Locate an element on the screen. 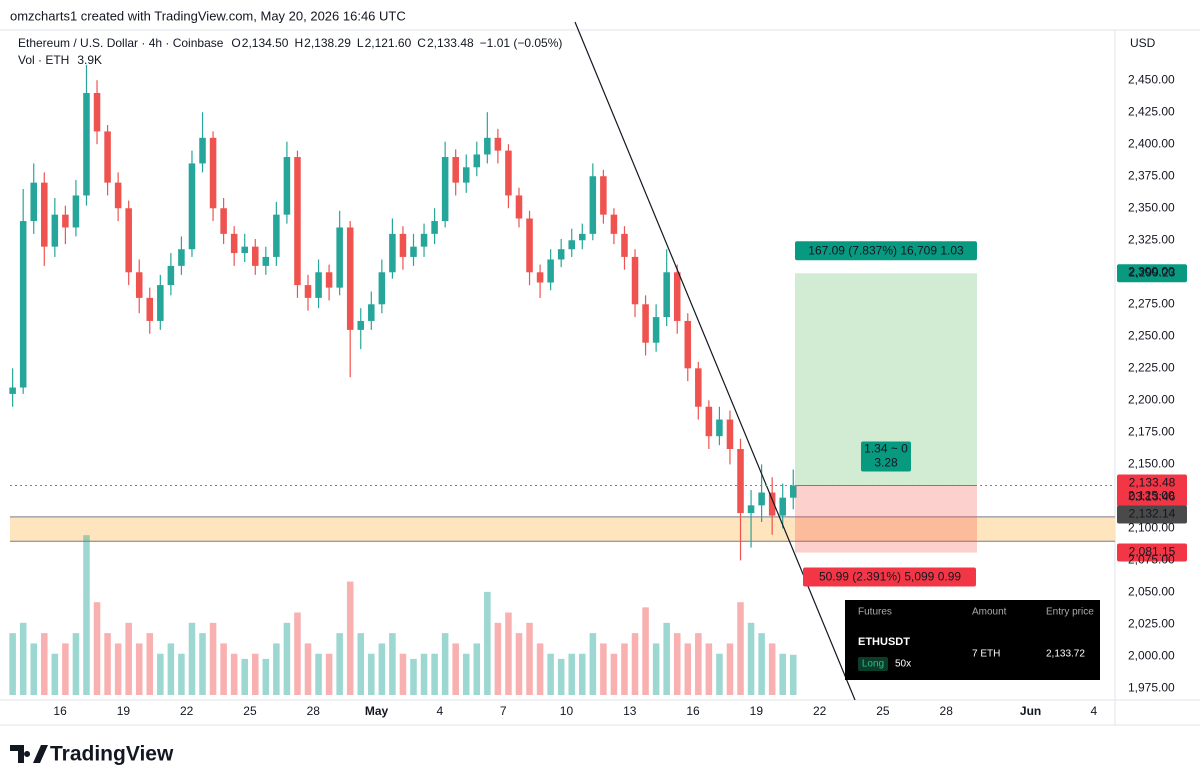  ohlc-key: L is located at coordinates (360, 43).